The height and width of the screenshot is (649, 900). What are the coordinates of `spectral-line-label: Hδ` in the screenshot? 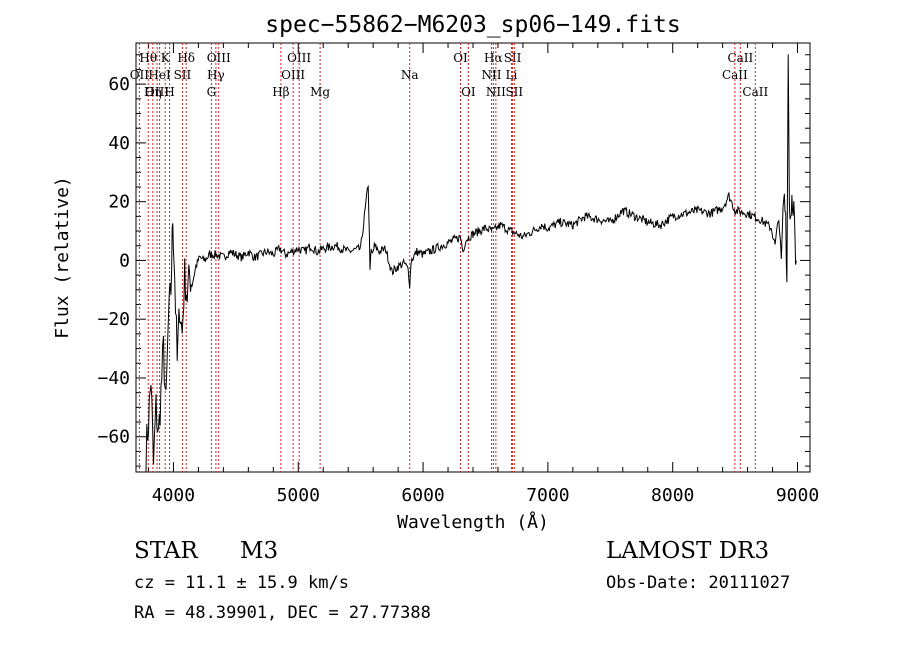 It's located at (186, 58).